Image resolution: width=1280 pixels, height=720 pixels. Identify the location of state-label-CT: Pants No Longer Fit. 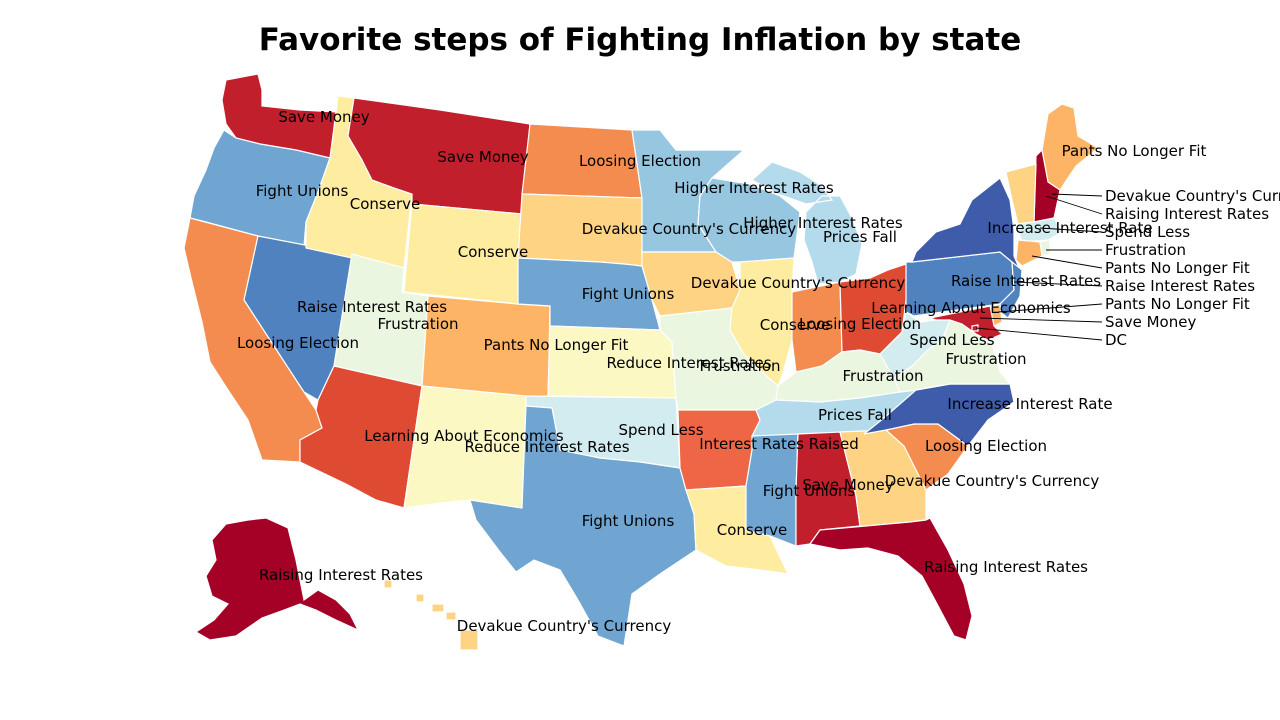
(1177, 268).